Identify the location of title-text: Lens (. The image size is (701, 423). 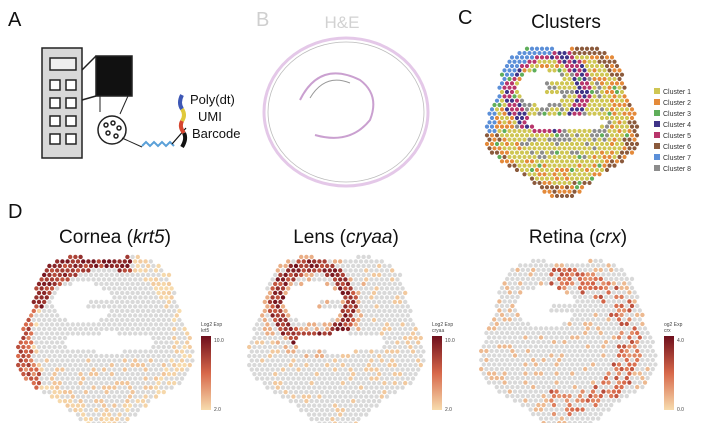
(319, 237).